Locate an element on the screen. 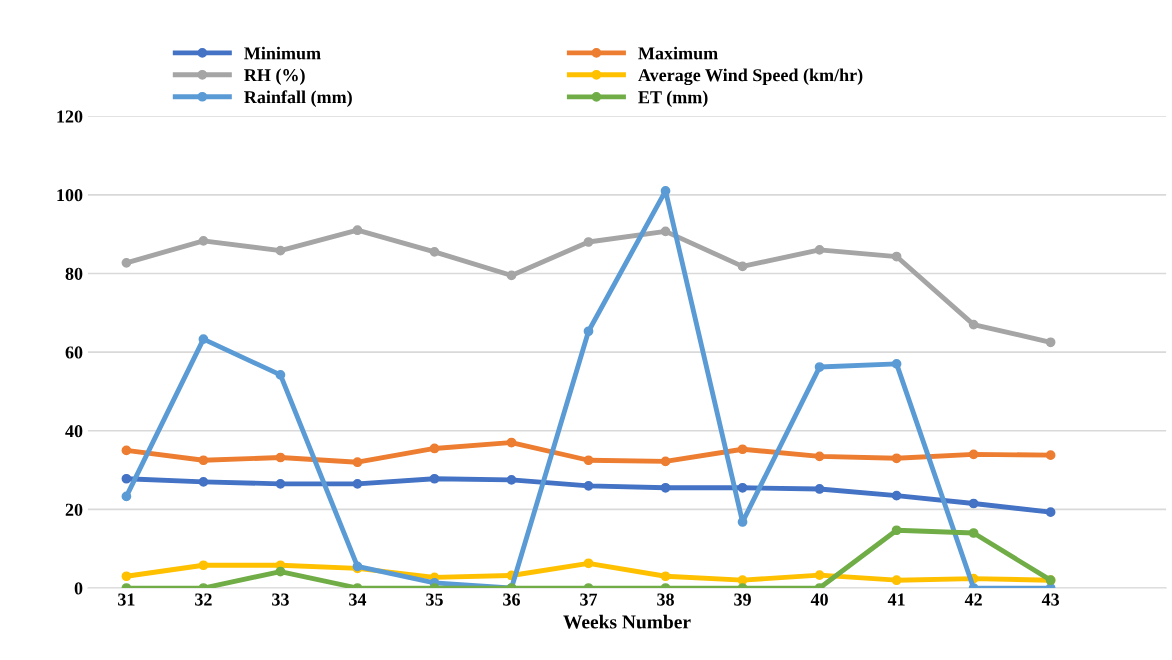 The width and height of the screenshot is (1172, 660). legend-label: ET (mm) is located at coordinates (673, 98).